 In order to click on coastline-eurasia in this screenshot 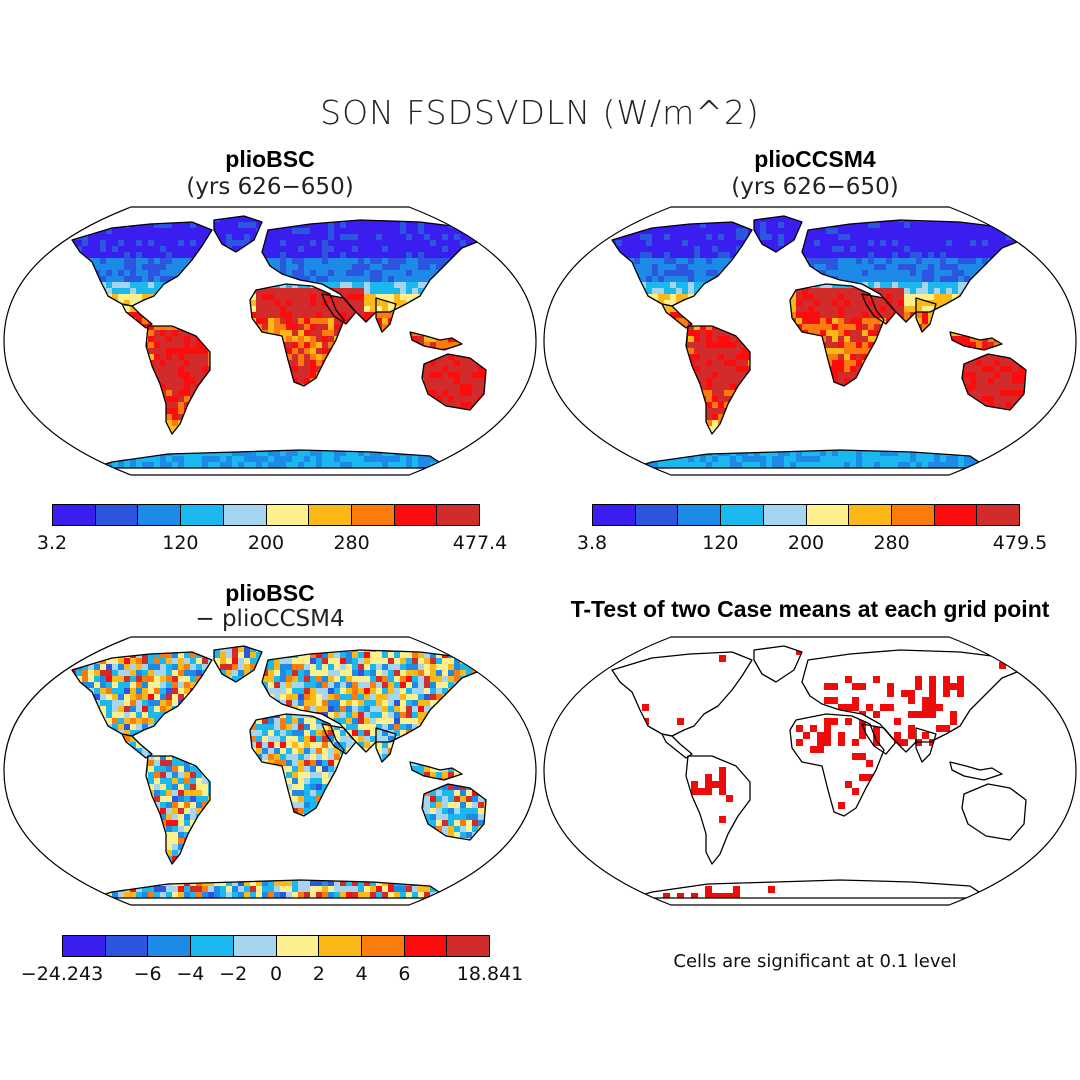, I will do `click(372, 271)`.